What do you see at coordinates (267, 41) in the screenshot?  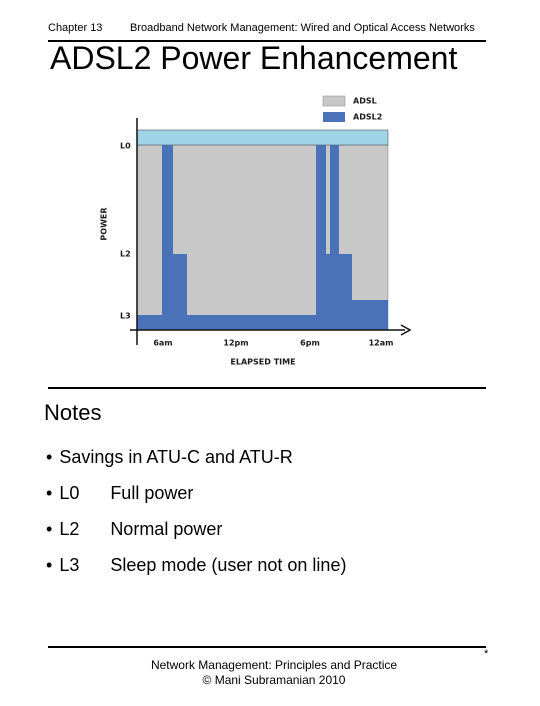 I see `header-rule` at bounding box center [267, 41].